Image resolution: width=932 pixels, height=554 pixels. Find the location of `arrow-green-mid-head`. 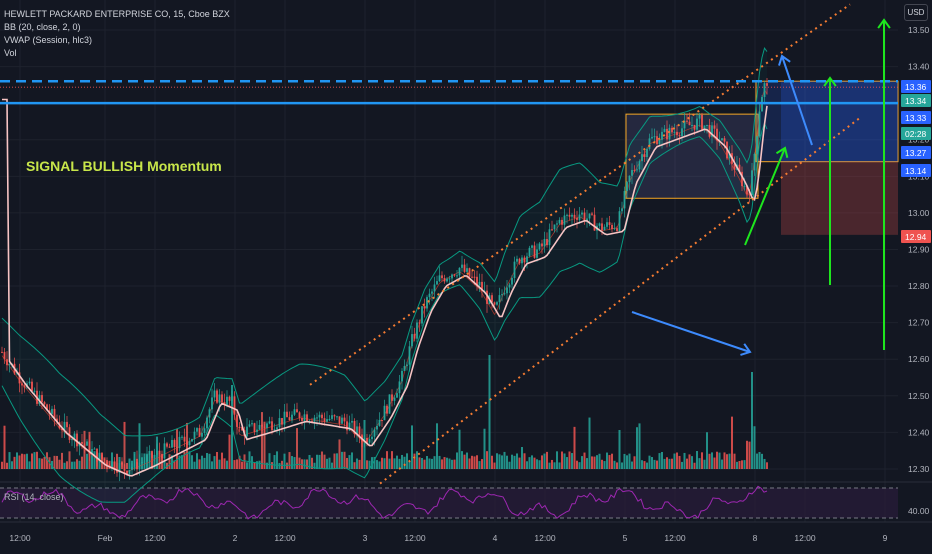

arrow-green-mid-head is located at coordinates (830, 81).